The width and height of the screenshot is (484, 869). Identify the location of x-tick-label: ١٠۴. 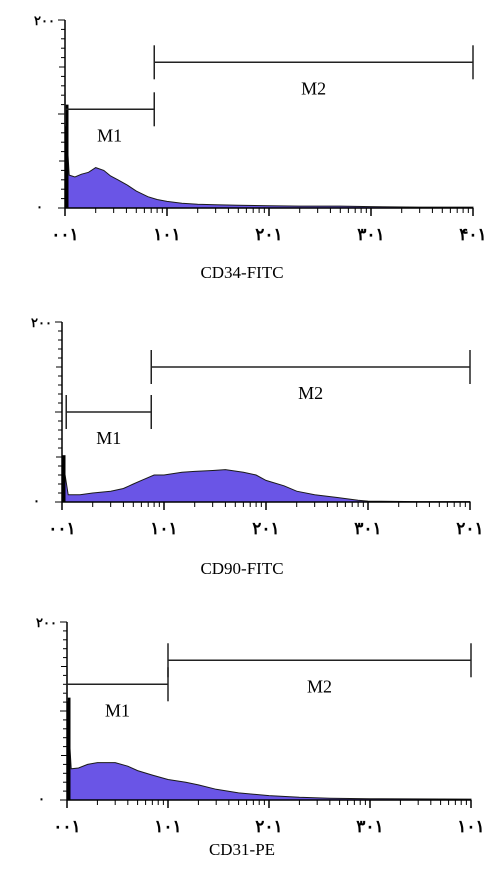
(471, 234).